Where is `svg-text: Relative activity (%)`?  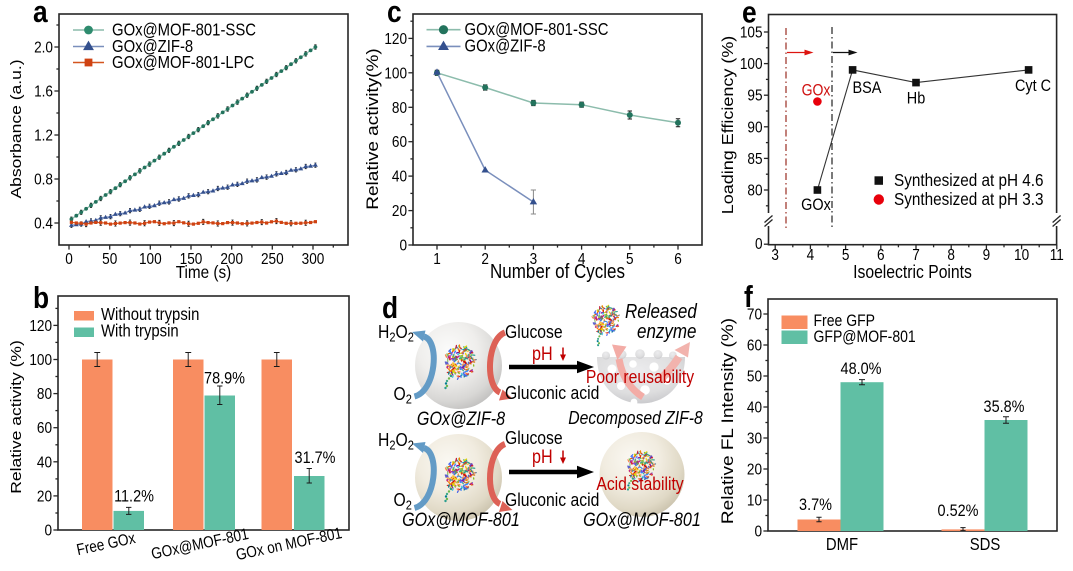 svg-text: Relative activity (%) is located at coordinates (16, 417).